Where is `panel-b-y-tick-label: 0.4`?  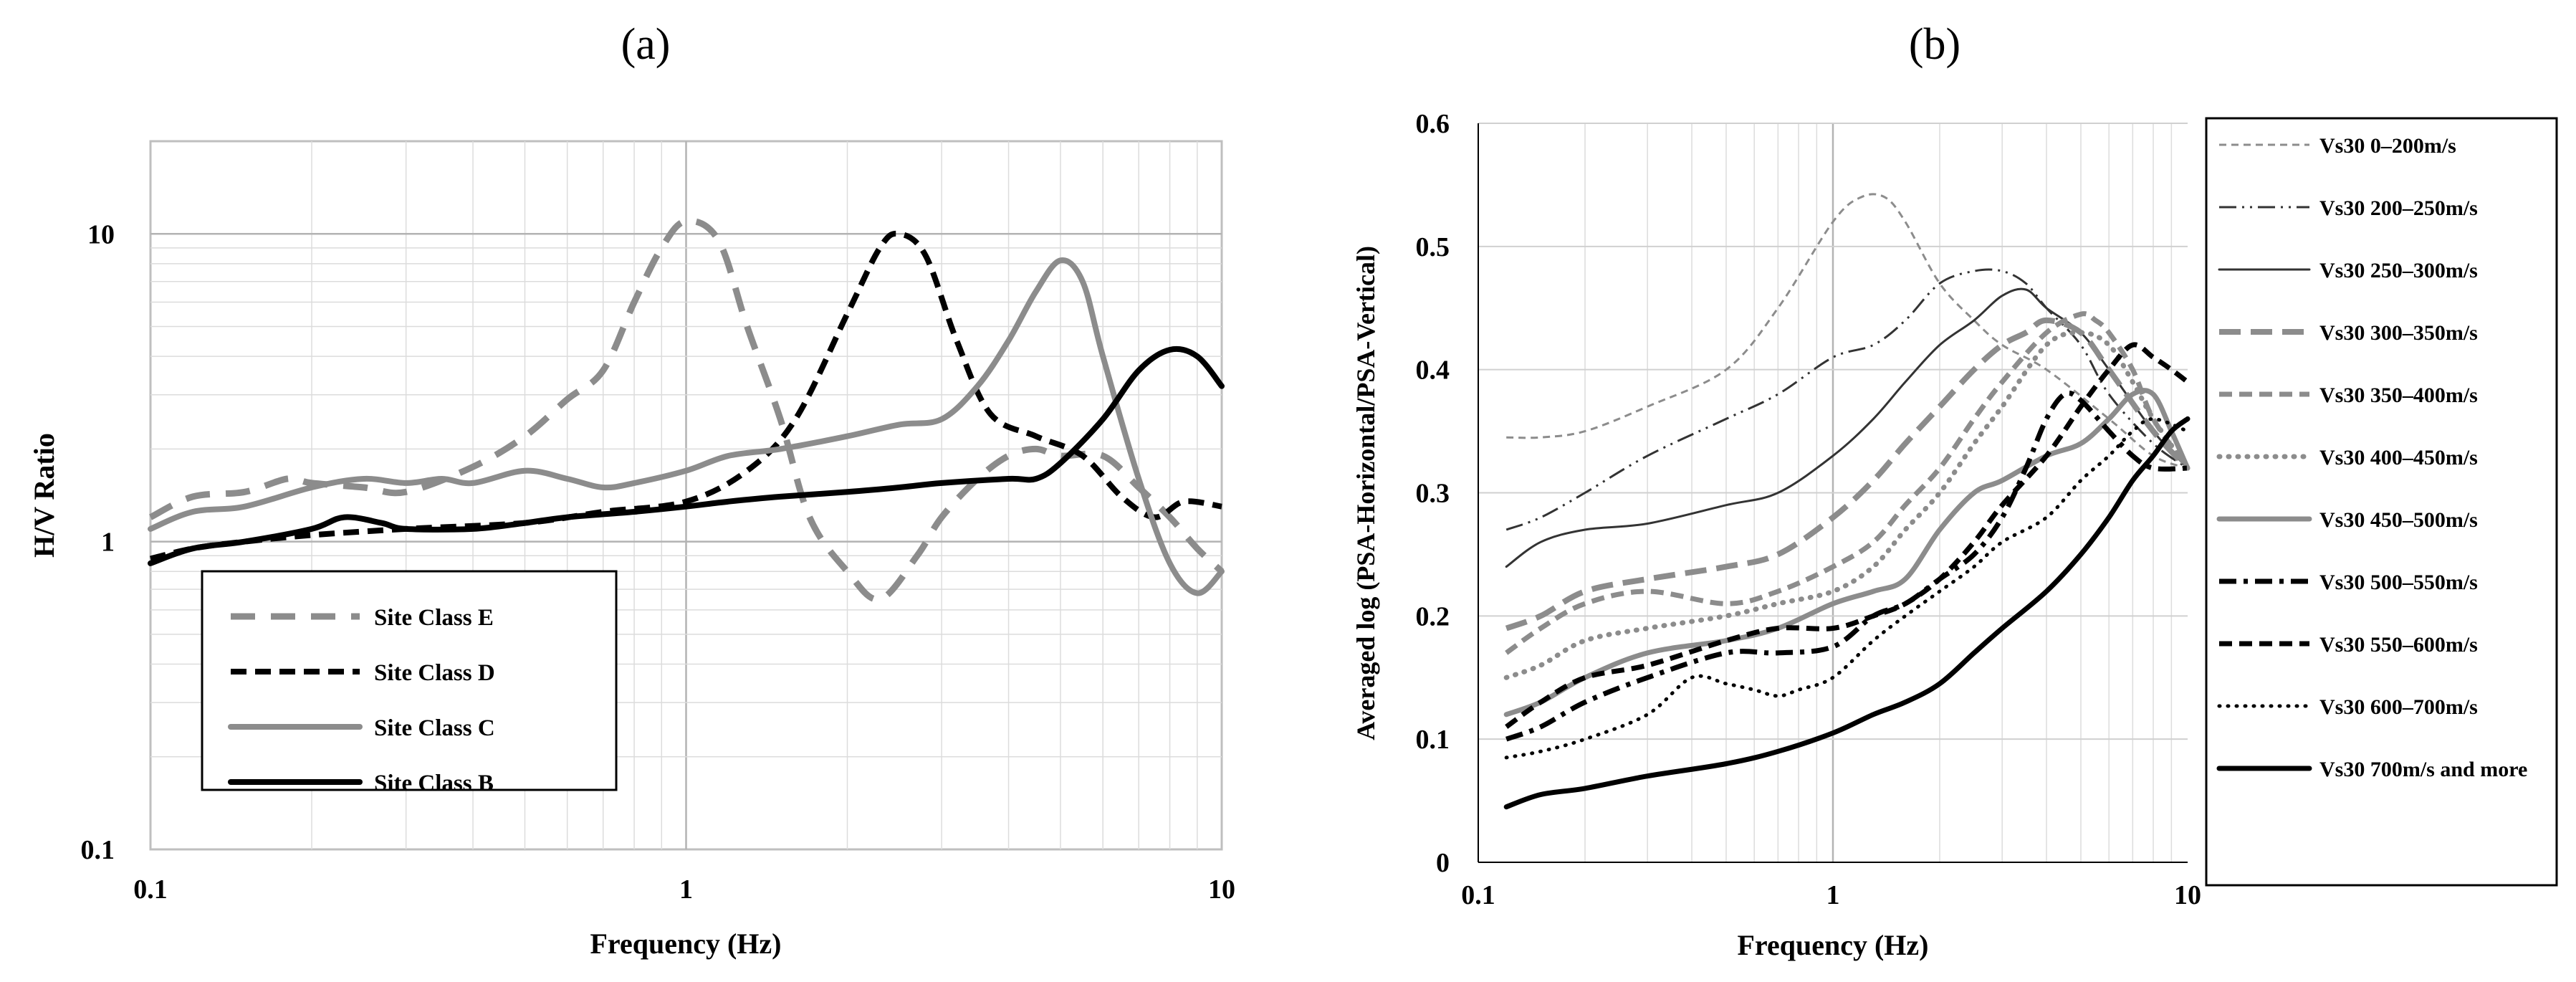 panel-b-y-tick-label: 0.4 is located at coordinates (1433, 371).